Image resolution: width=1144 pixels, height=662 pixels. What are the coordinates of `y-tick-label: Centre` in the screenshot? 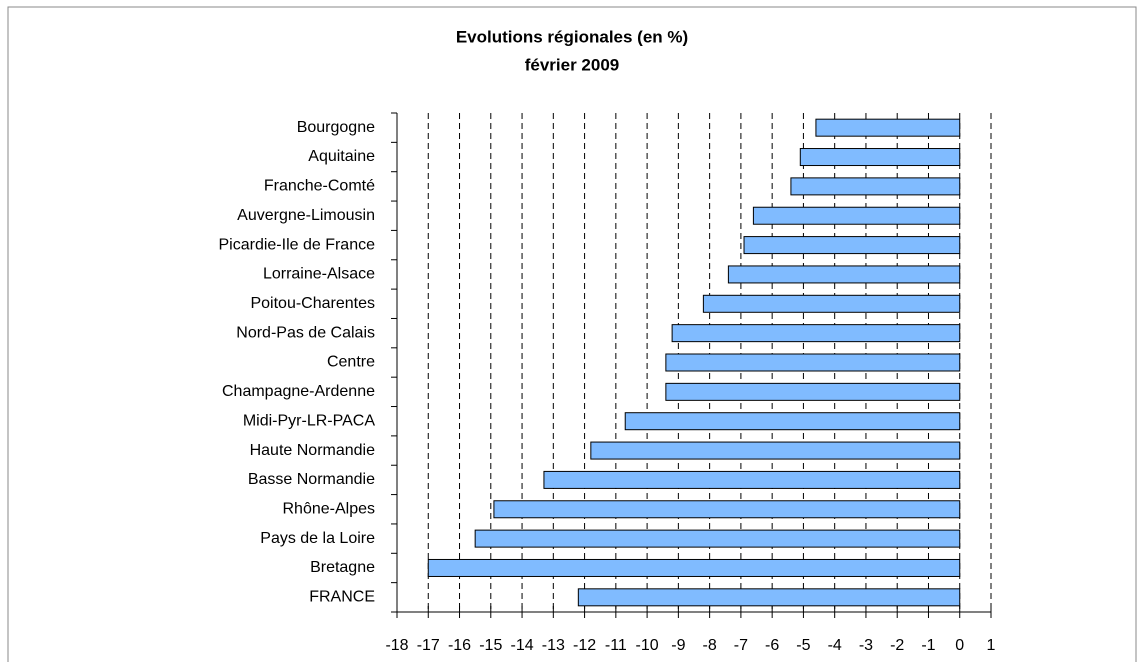 It's located at (351, 362).